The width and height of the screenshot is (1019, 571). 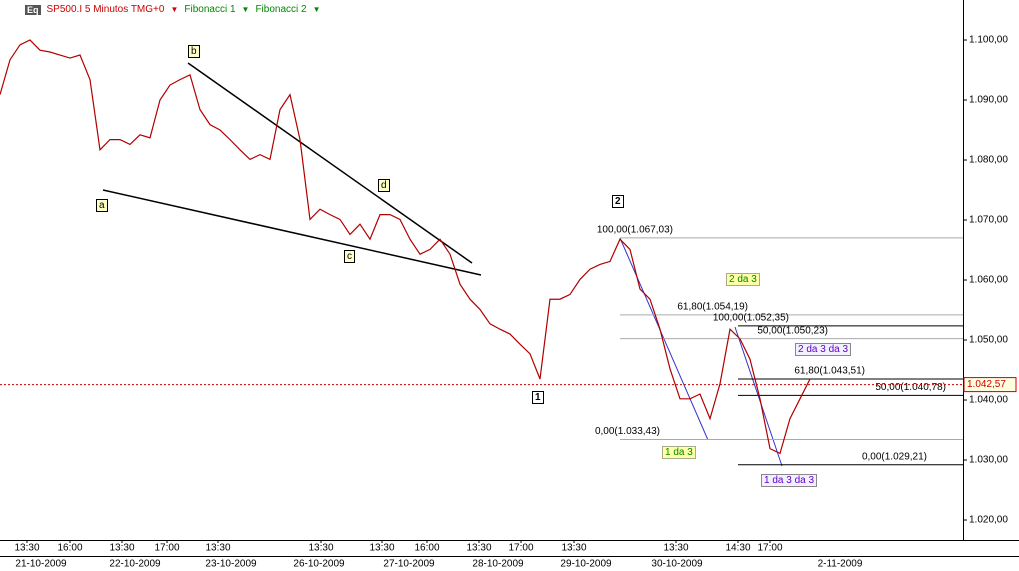 What do you see at coordinates (988, 160) in the screenshot?
I see `y-tick-label: 1.080,00` at bounding box center [988, 160].